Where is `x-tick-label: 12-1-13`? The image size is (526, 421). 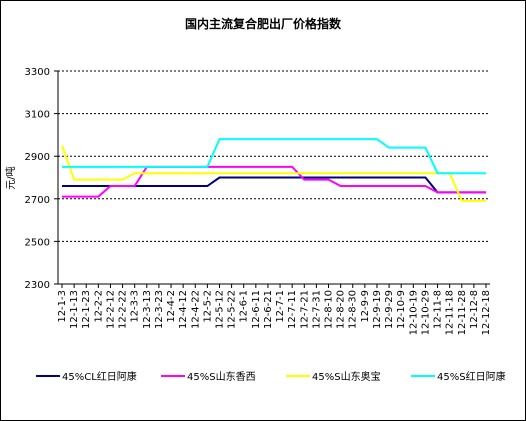
x-tick-label: 12-1-13 is located at coordinates (74, 309).